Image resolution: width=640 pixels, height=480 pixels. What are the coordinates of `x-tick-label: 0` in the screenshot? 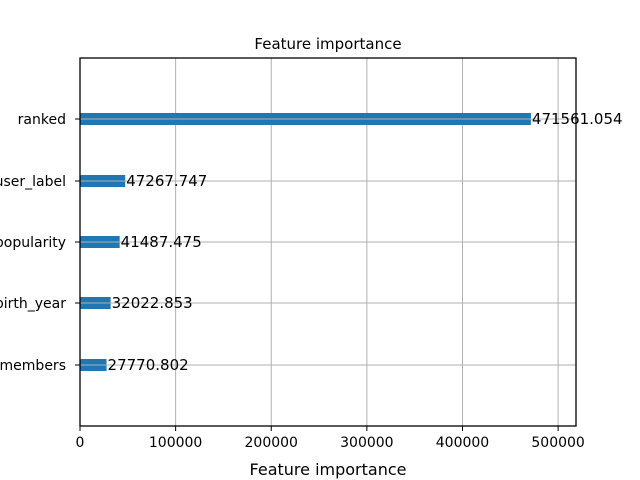 It's located at (80, 443).